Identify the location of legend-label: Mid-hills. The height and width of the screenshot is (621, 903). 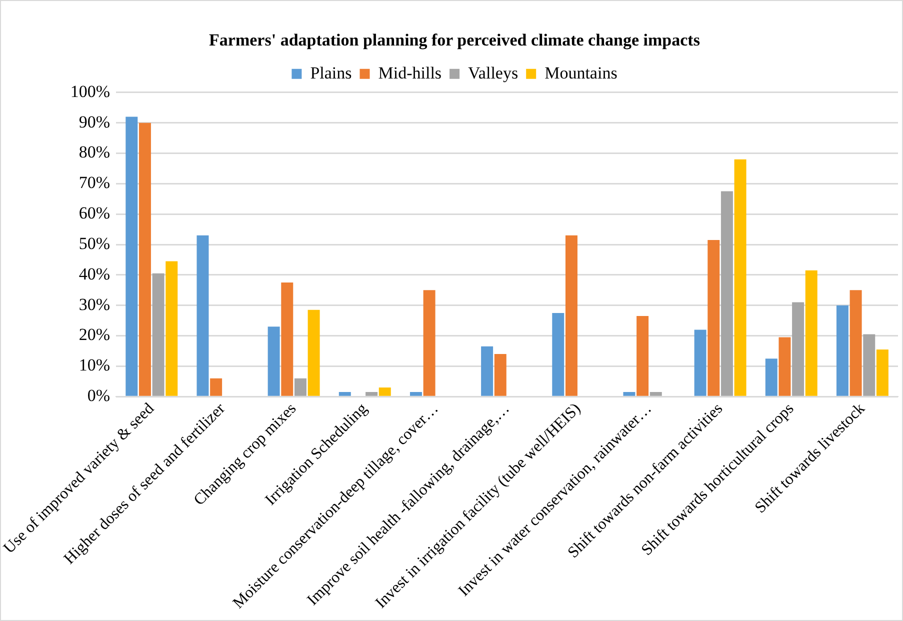
(410, 72).